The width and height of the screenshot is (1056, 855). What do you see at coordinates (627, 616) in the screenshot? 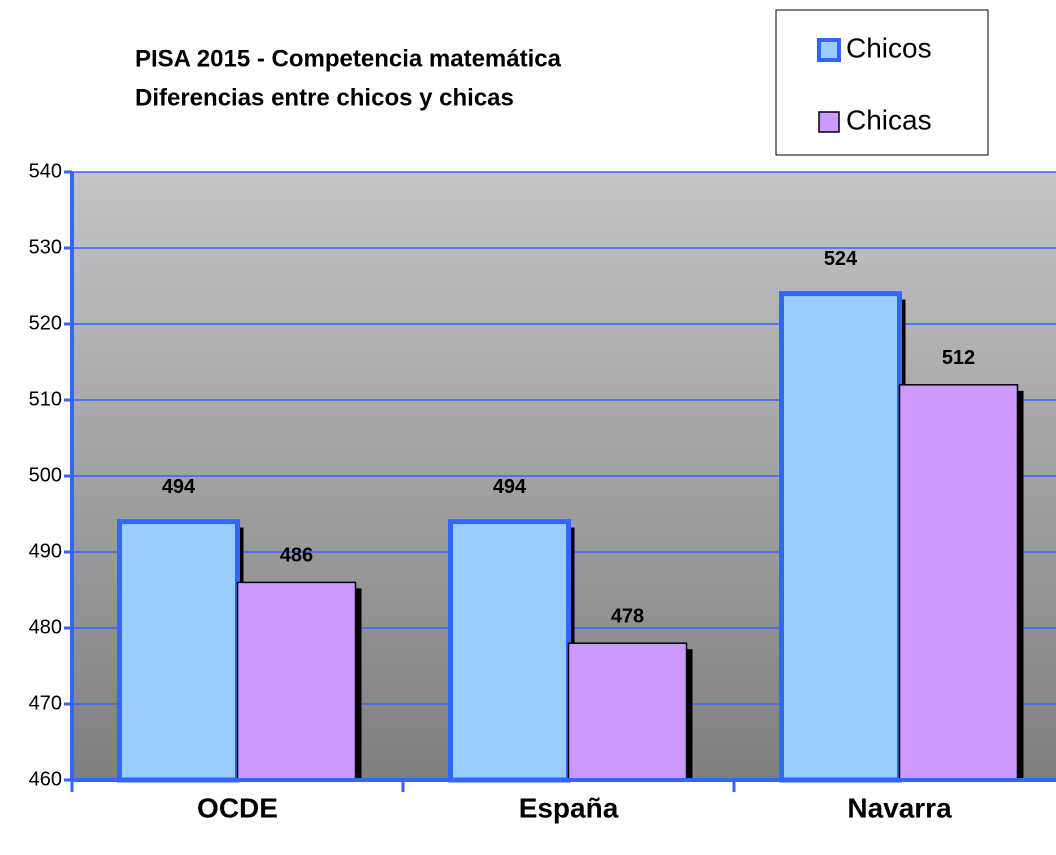
I see `value-label: 478` at bounding box center [627, 616].